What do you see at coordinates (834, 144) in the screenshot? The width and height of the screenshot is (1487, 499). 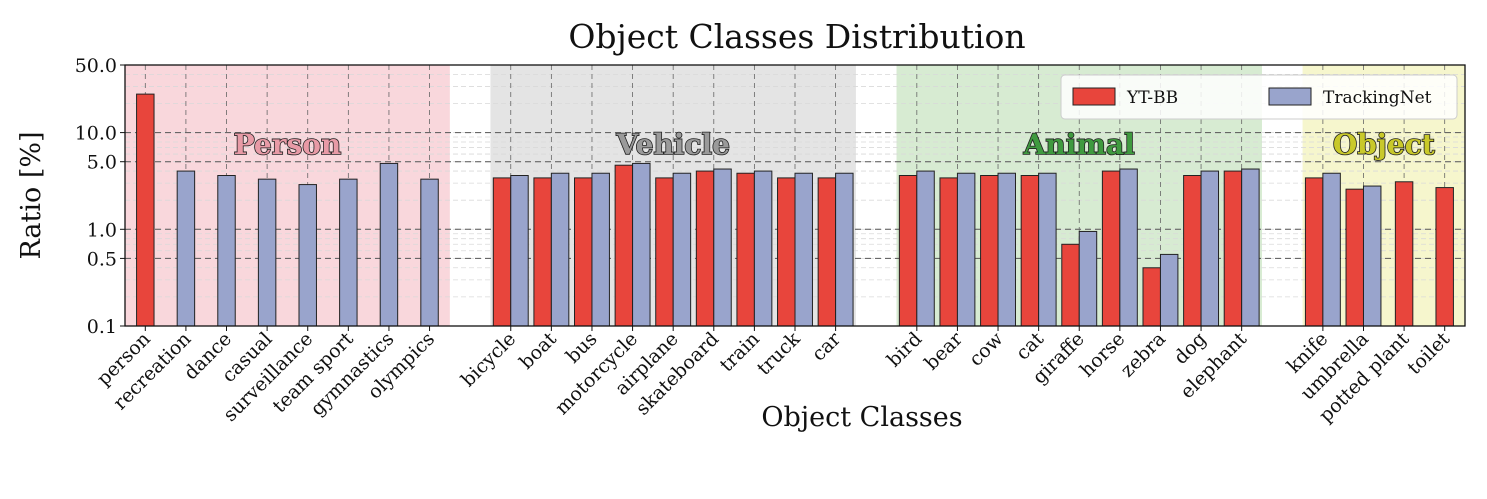 I see `group-labels: Person Vehicle Animal Object` at bounding box center [834, 144].